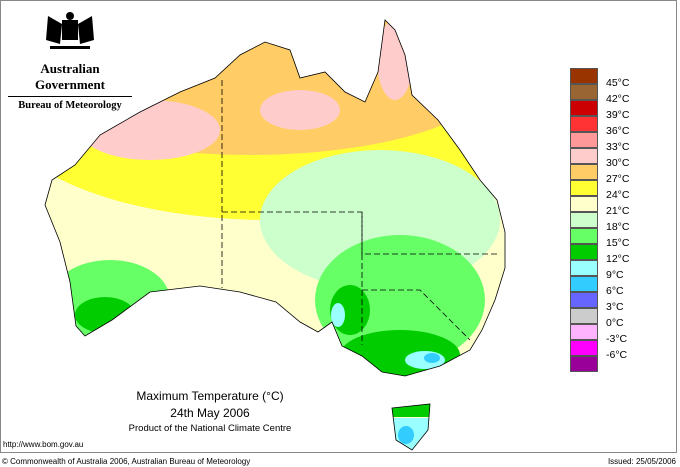  What do you see at coordinates (618, 131) in the screenshot?
I see `legend-label: 36°C` at bounding box center [618, 131].